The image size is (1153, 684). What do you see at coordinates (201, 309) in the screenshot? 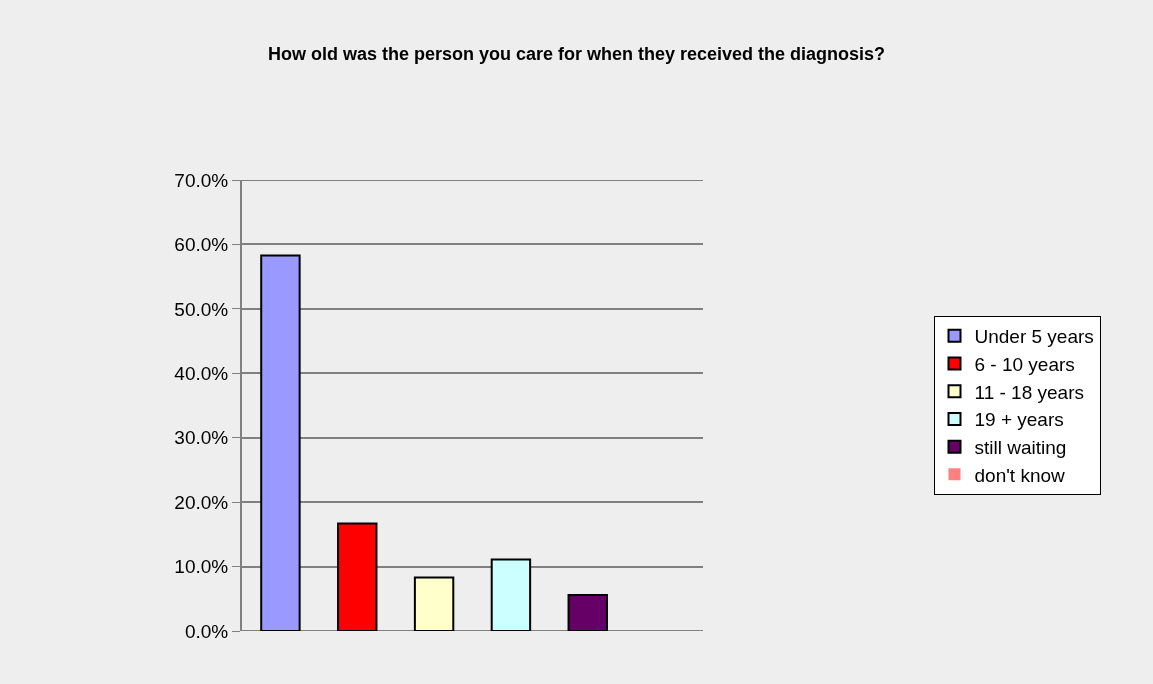
I see `y-tick-label: 50.0%` at bounding box center [201, 309].